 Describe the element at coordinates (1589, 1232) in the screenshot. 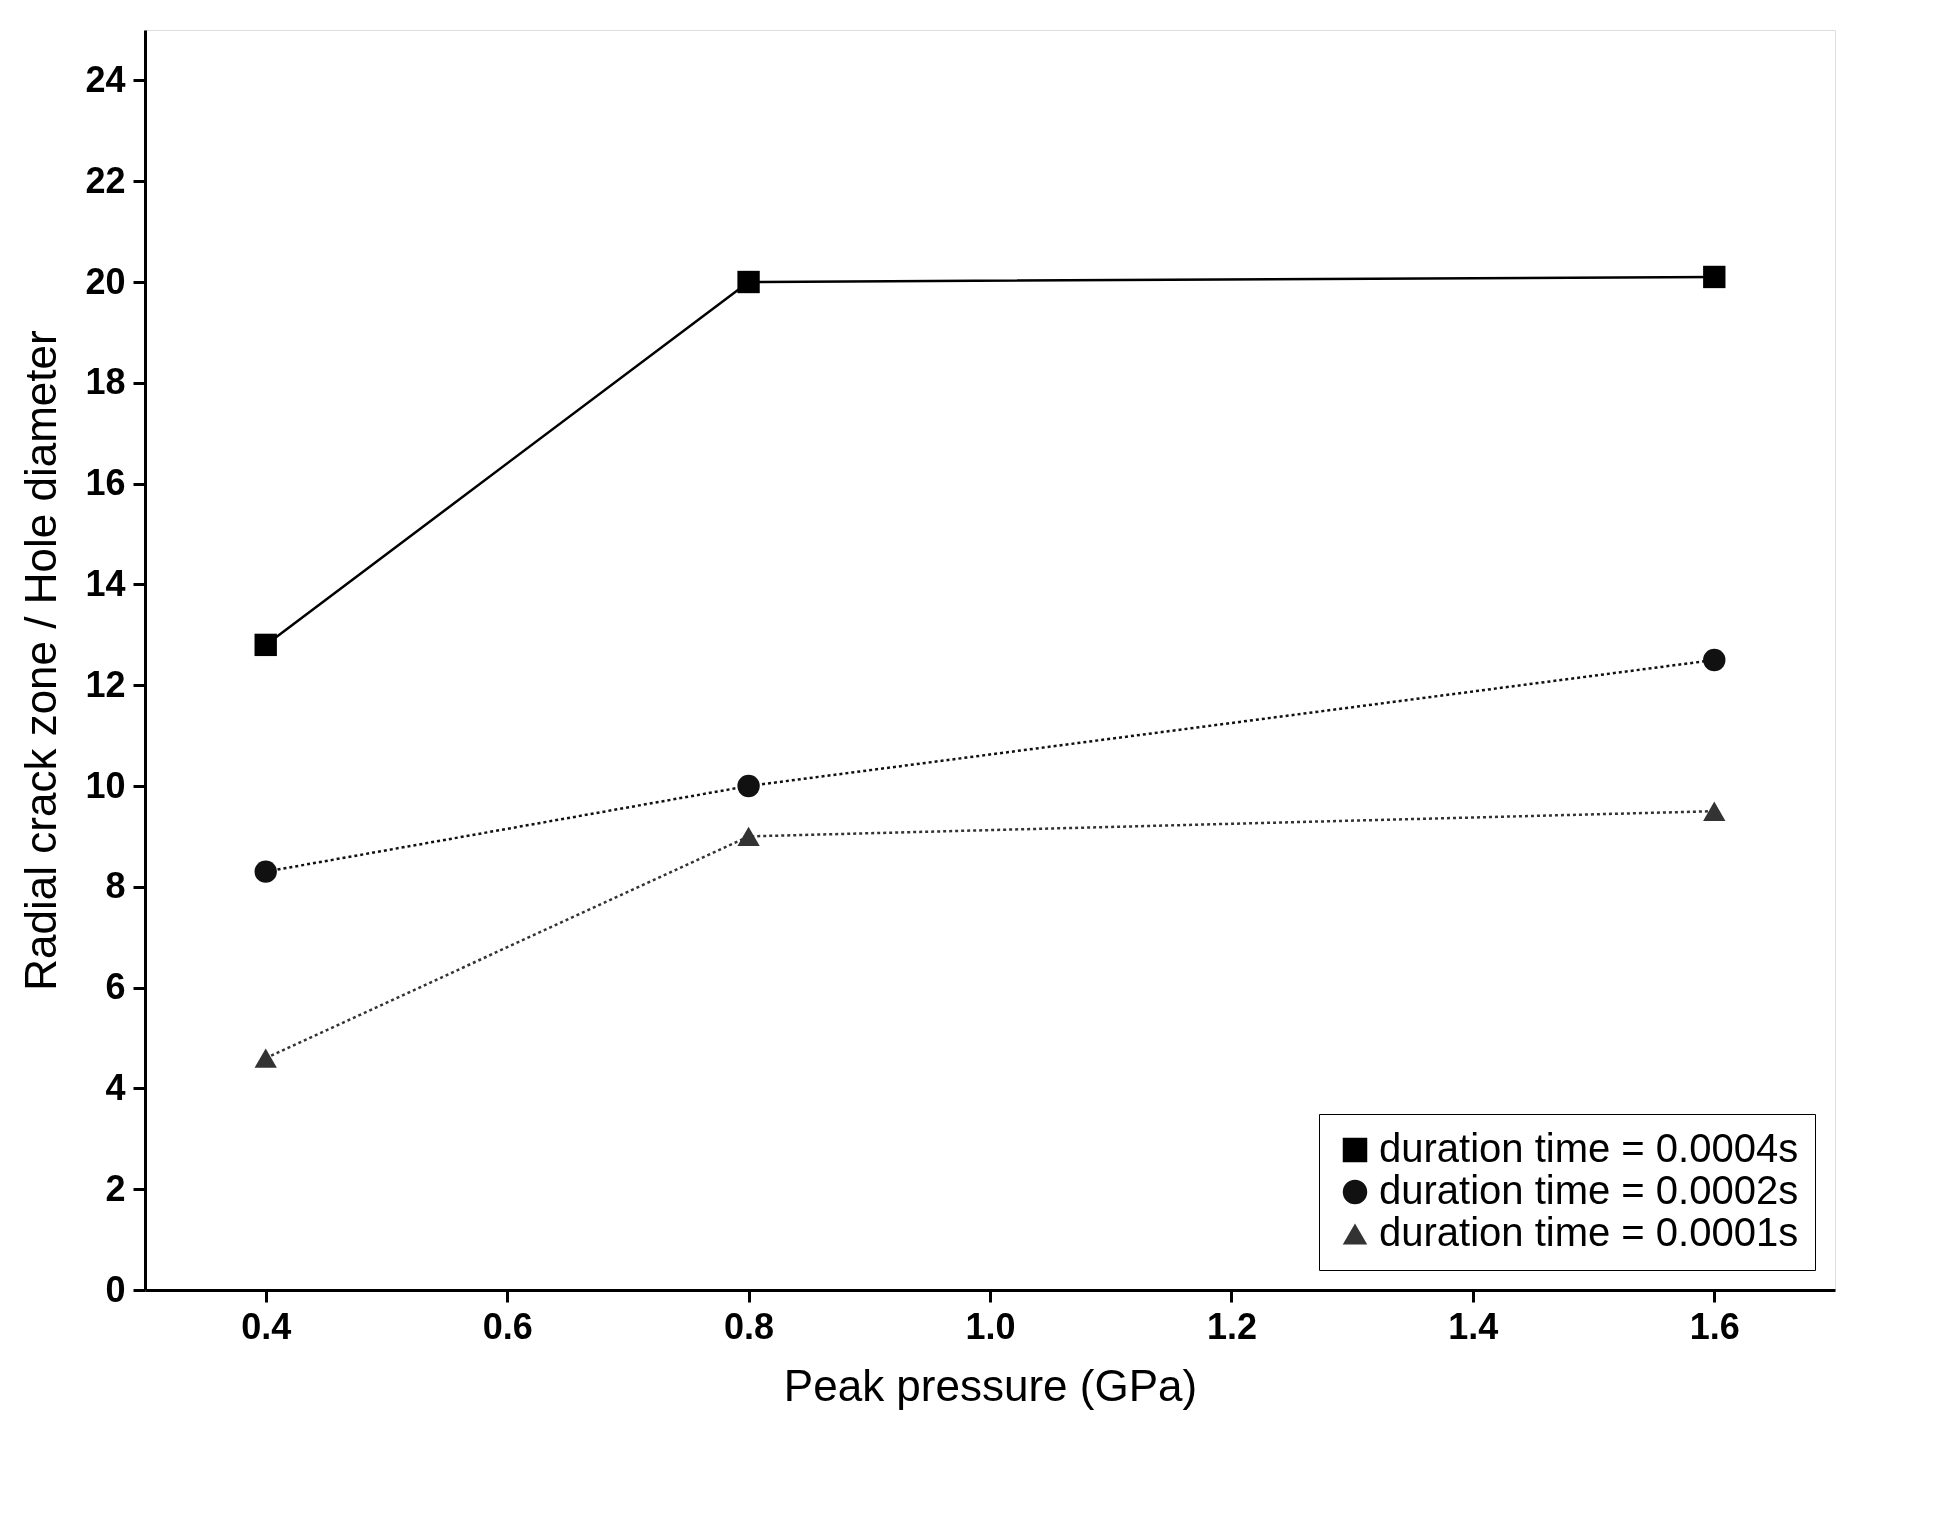

I see `legend-label: duration time = 0.0001s` at that location.